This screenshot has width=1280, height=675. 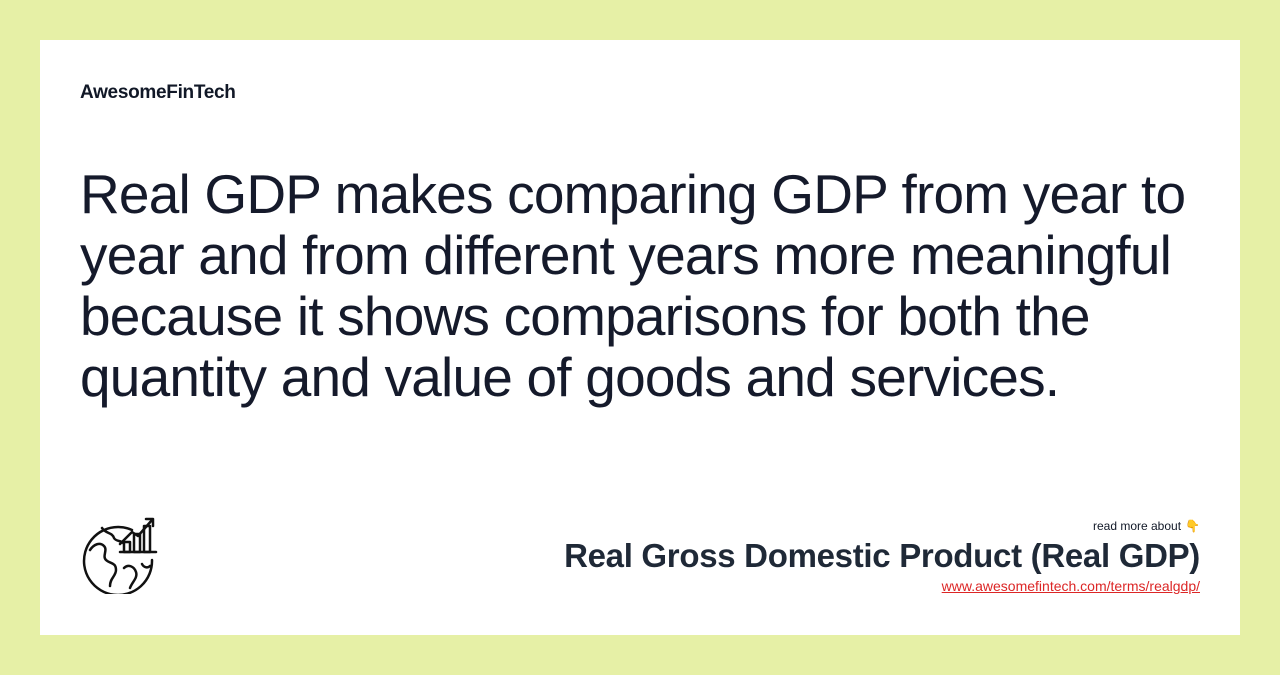 I want to click on term-link: www.awesomefintech.com/terms/realgdp/, so click(x=1070, y=586).